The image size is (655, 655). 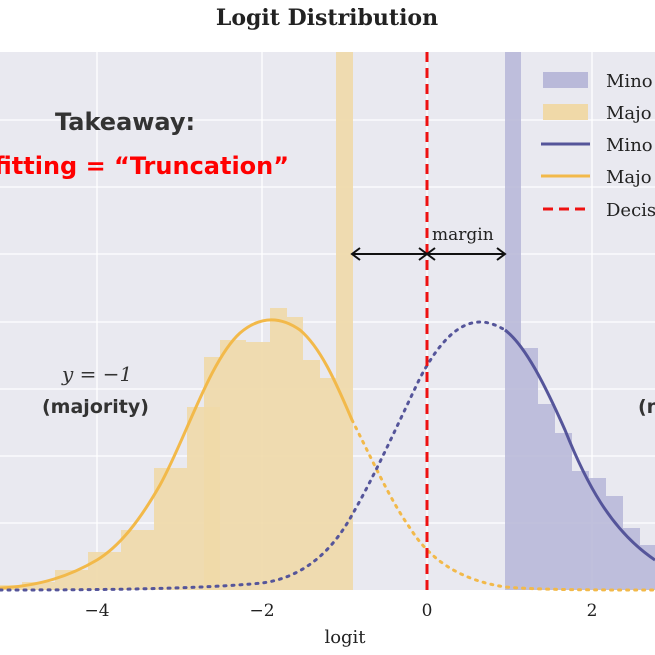 I want to click on y-label-annotation: y = −1, so click(x=96, y=374).